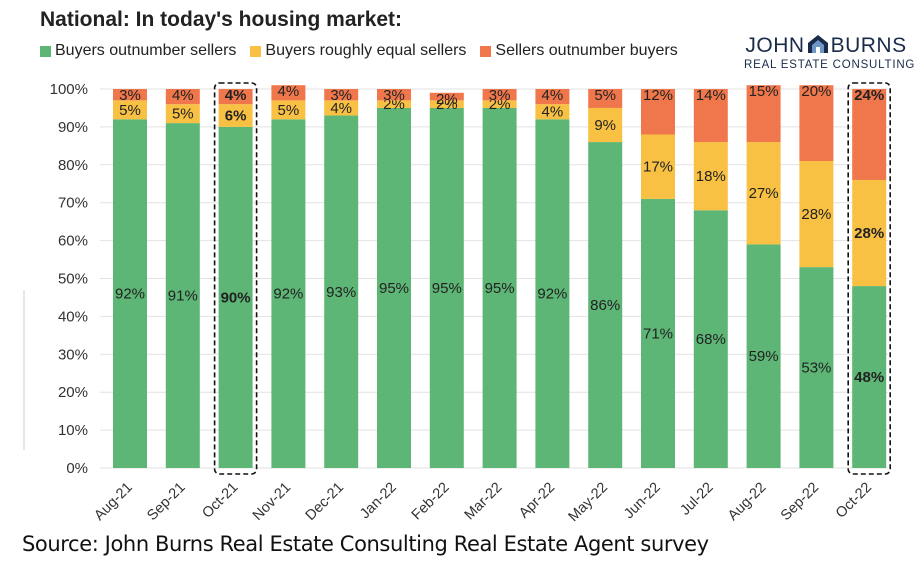 This screenshot has height=569, width=916. I want to click on x-tick-label: Sep-21, so click(166, 502).